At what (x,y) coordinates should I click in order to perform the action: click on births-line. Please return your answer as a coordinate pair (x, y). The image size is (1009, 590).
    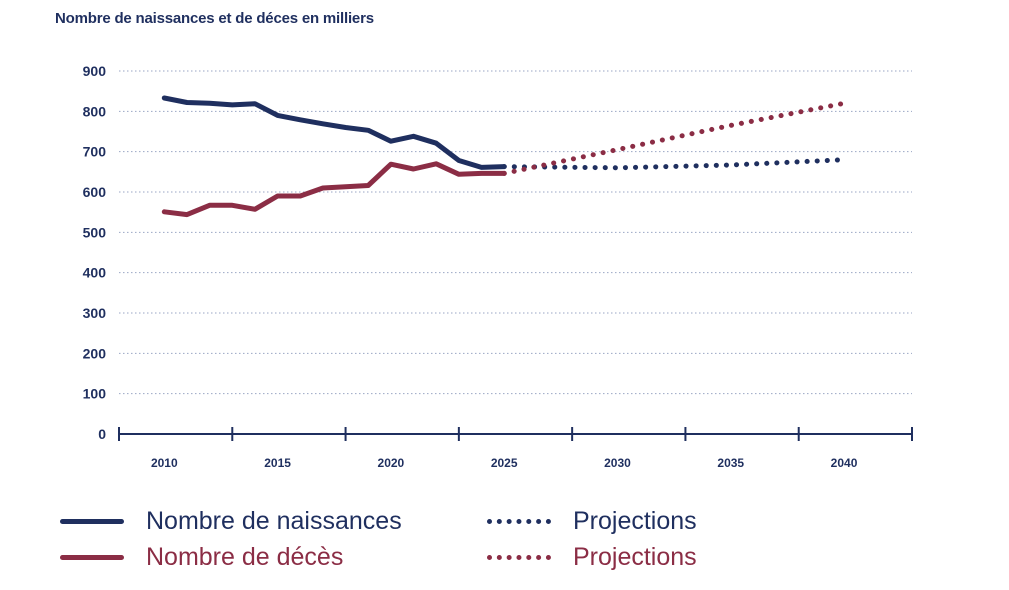
    Looking at the image, I should click on (334, 132).